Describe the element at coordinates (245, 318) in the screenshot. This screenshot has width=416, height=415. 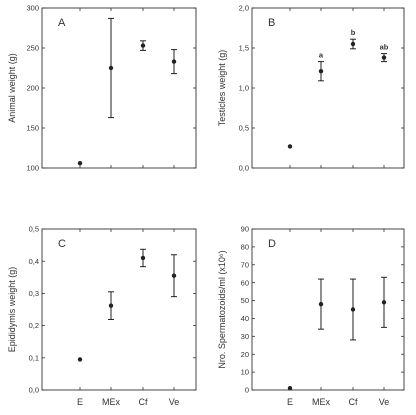
I see `y-tick-label: 40` at that location.